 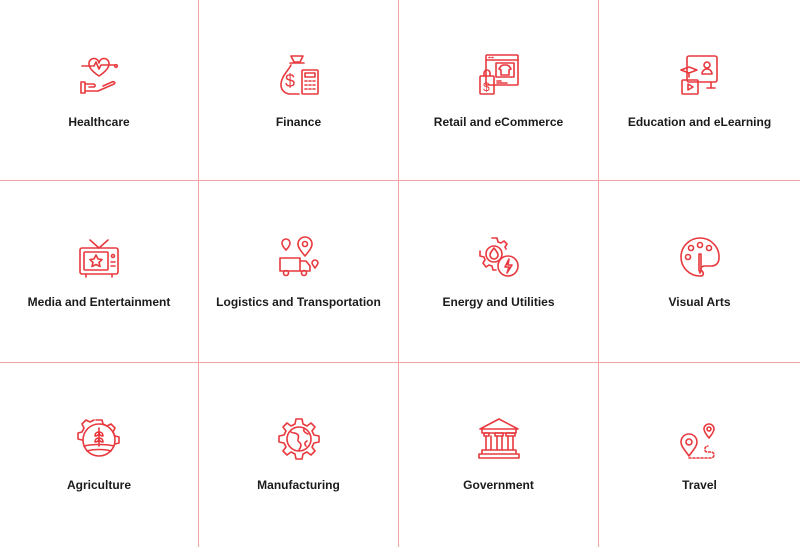 I want to click on online-store-icon: $, so click(x=499, y=75).